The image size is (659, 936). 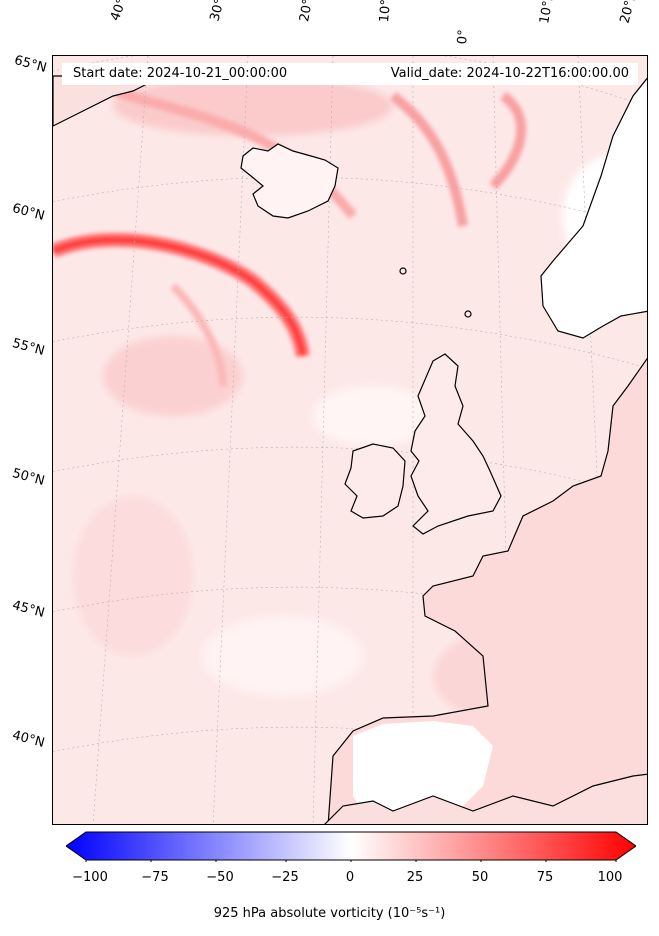 I want to click on colorbar-tick: −50, so click(x=220, y=877).